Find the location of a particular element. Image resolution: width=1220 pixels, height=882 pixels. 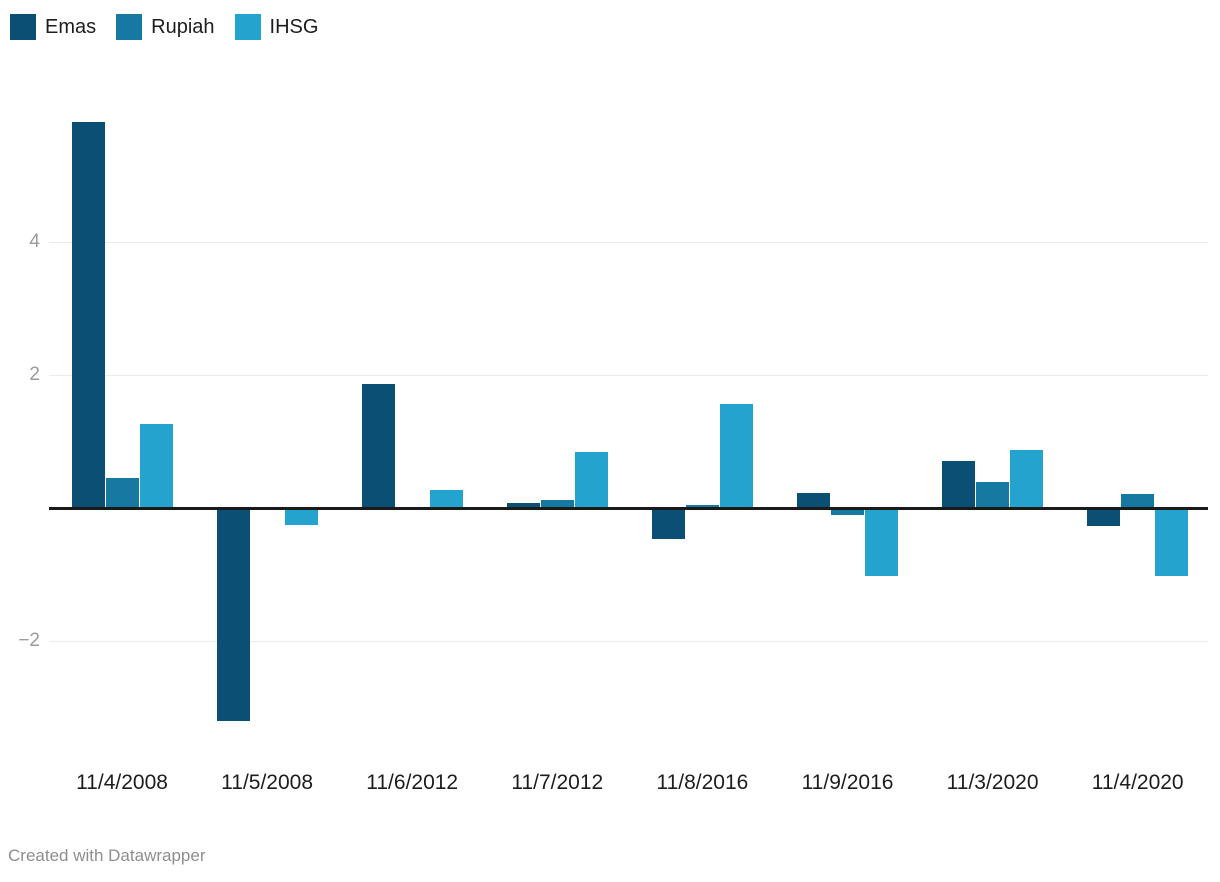

bar-emas-11/9/2016 is located at coordinates (813, 500).